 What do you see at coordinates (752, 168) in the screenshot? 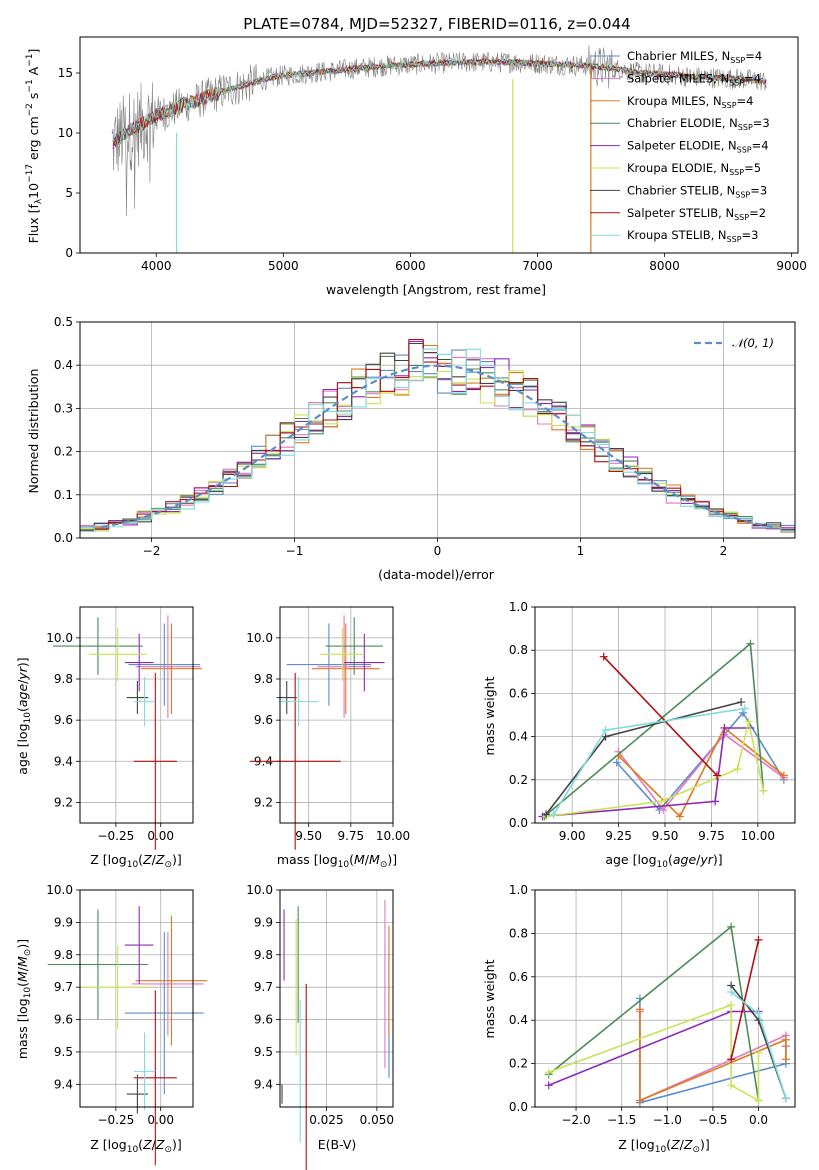
I see `legend-nssp: =5` at bounding box center [752, 168].